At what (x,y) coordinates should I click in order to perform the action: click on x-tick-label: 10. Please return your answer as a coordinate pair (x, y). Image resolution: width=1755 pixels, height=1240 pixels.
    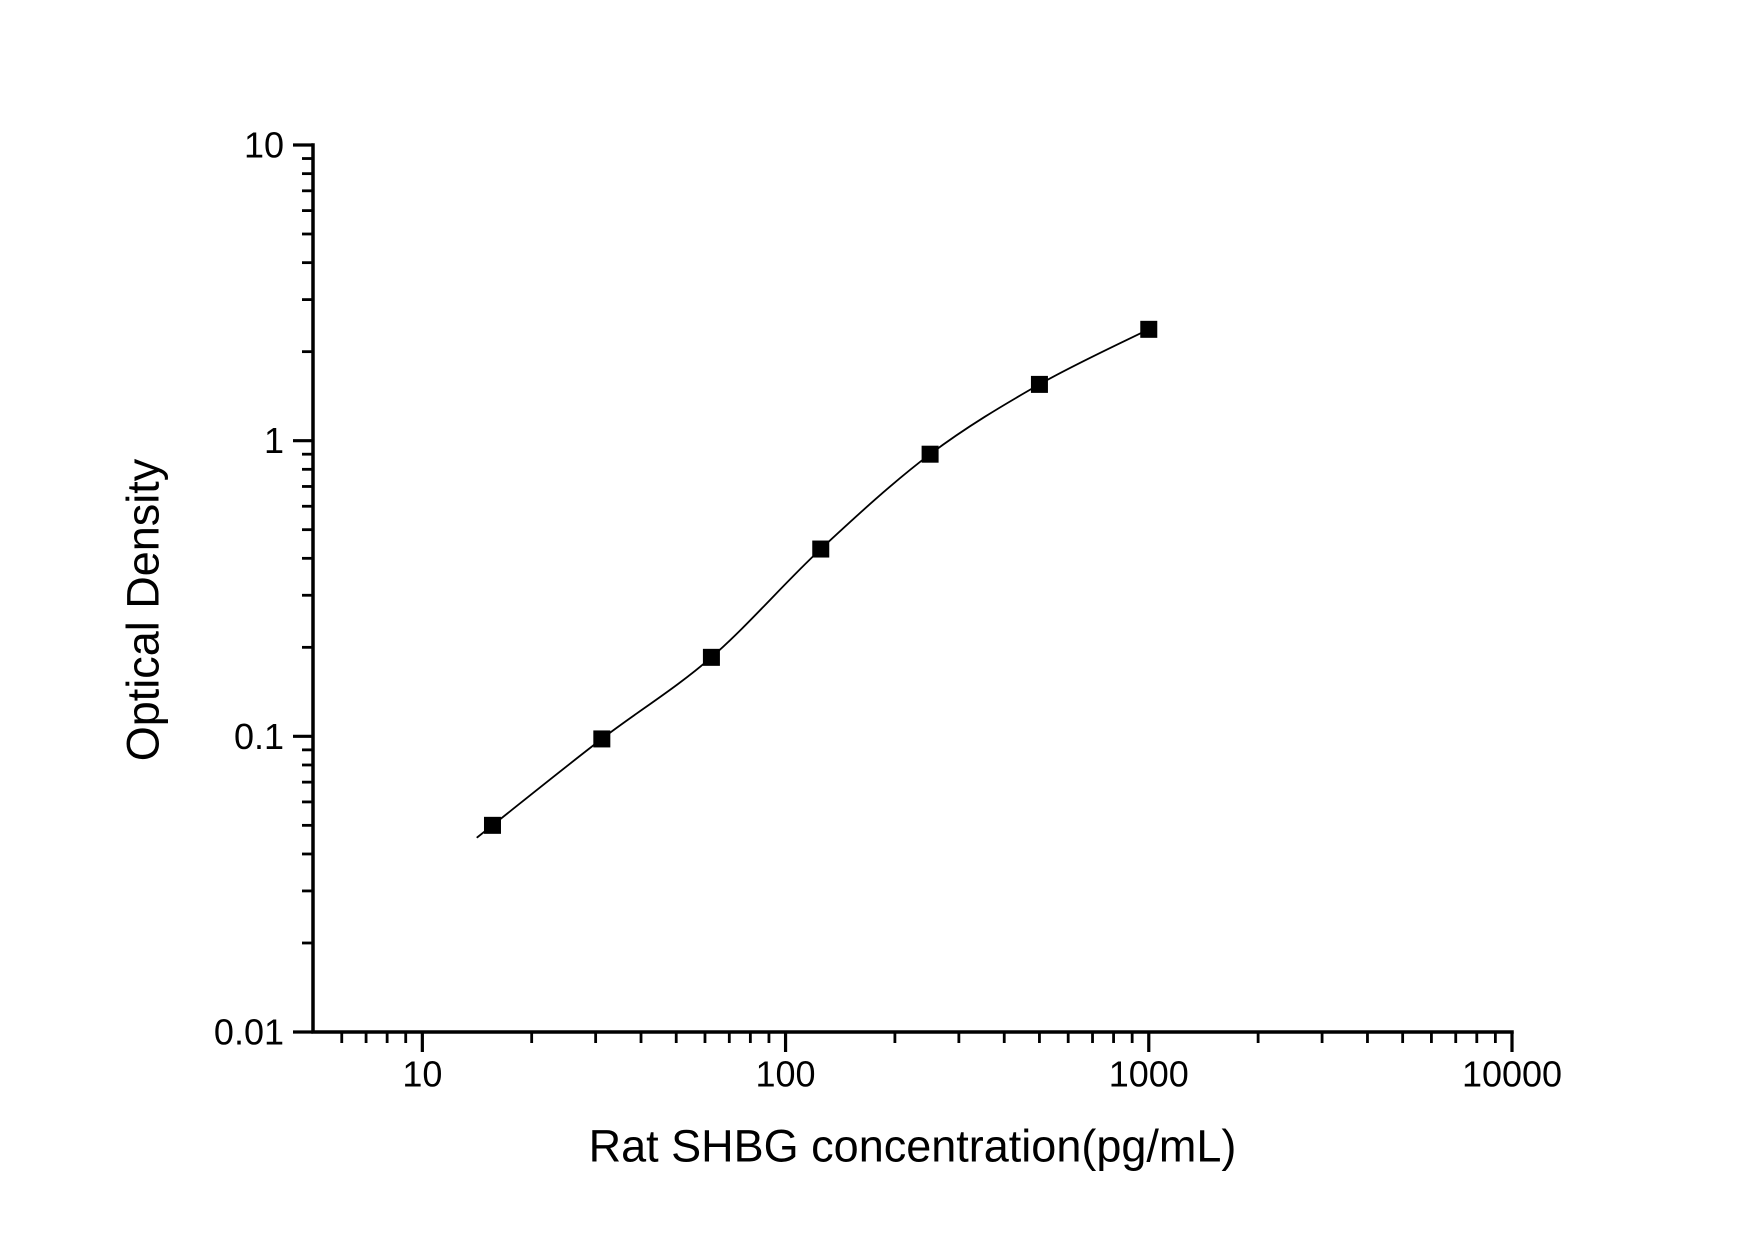
    Looking at the image, I should click on (422, 1073).